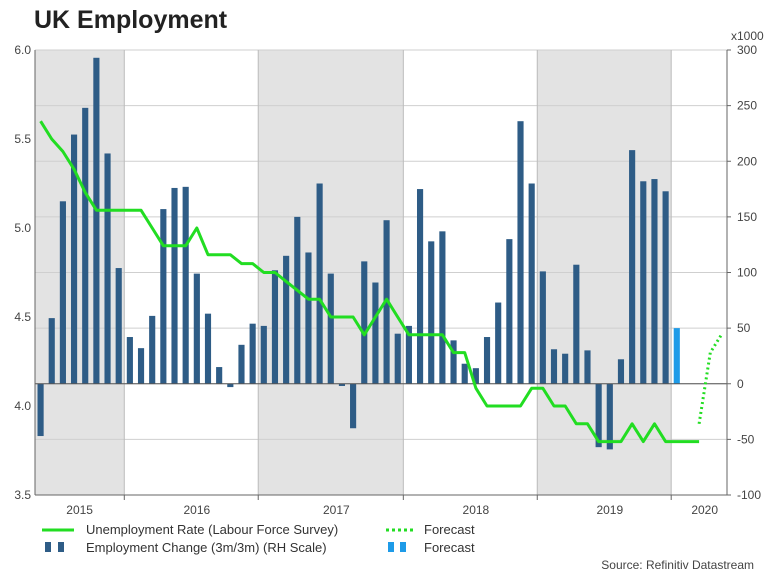 This screenshot has height=576, width=768. What do you see at coordinates (744, 328) in the screenshot?
I see `right-tick-label: 50` at bounding box center [744, 328].